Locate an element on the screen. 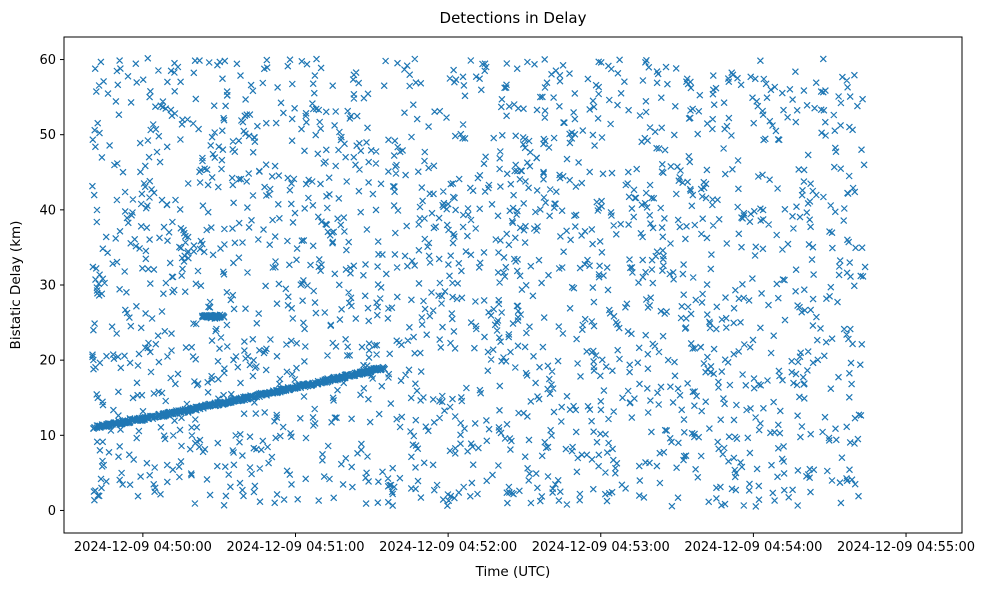 The width and height of the screenshot is (989, 590). chart-title: Detections in Delay is located at coordinates (513, 18).